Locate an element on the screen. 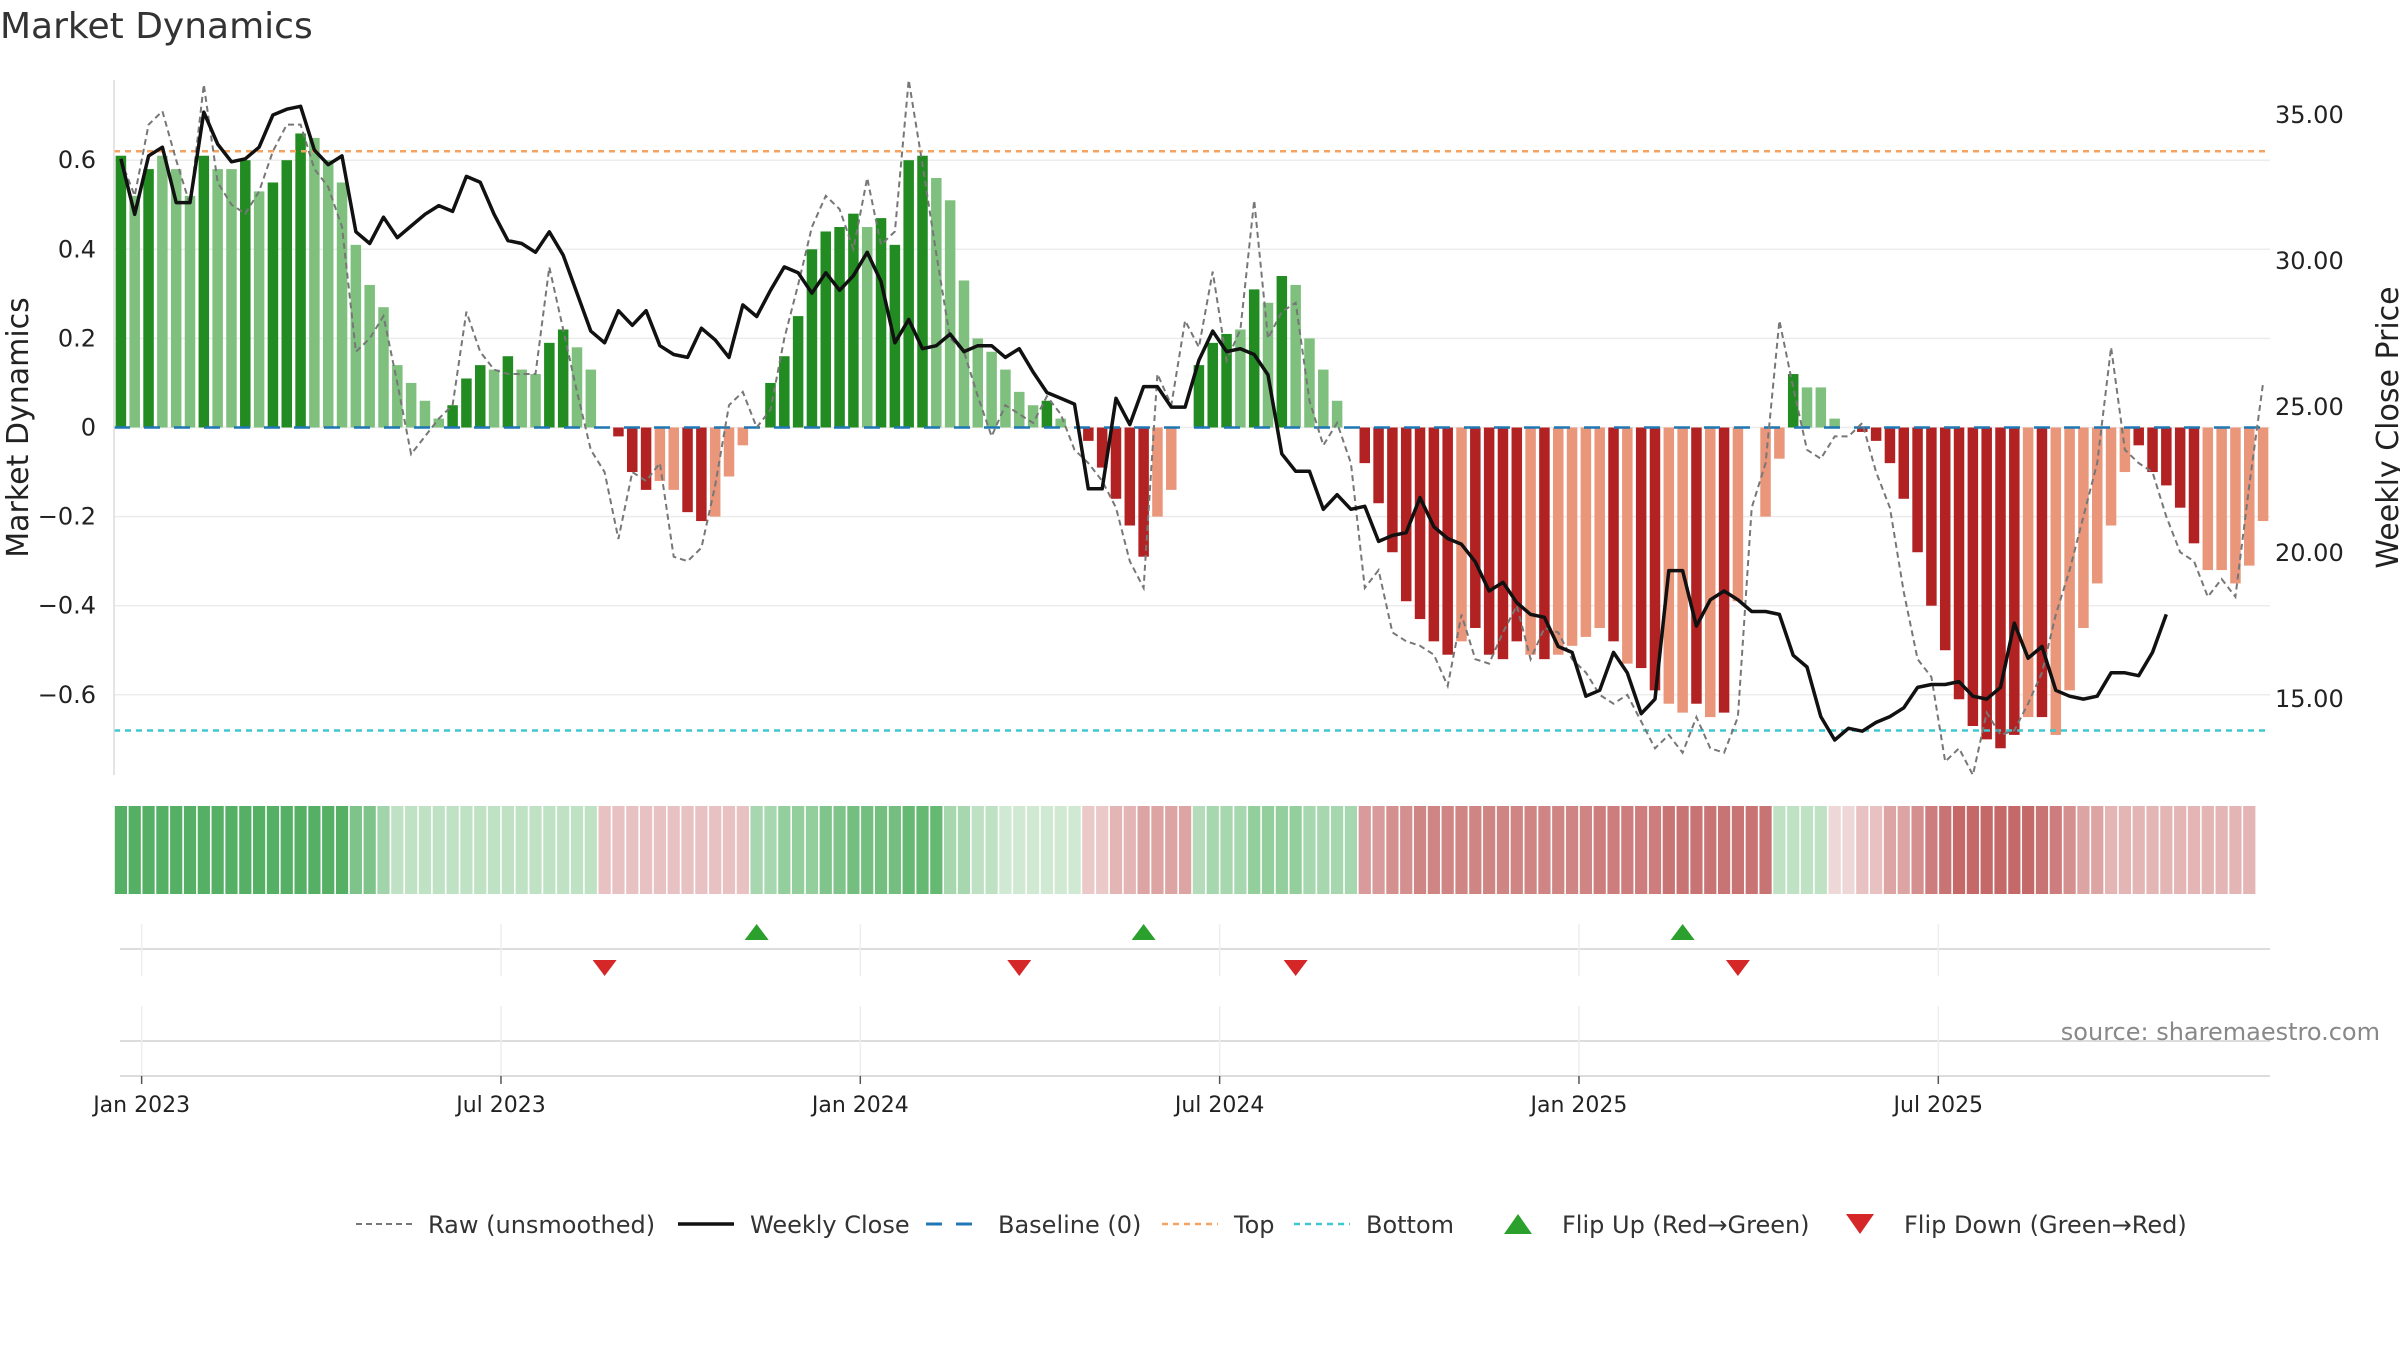  x-tick-label: Jul 2025 is located at coordinates (1938, 1105).